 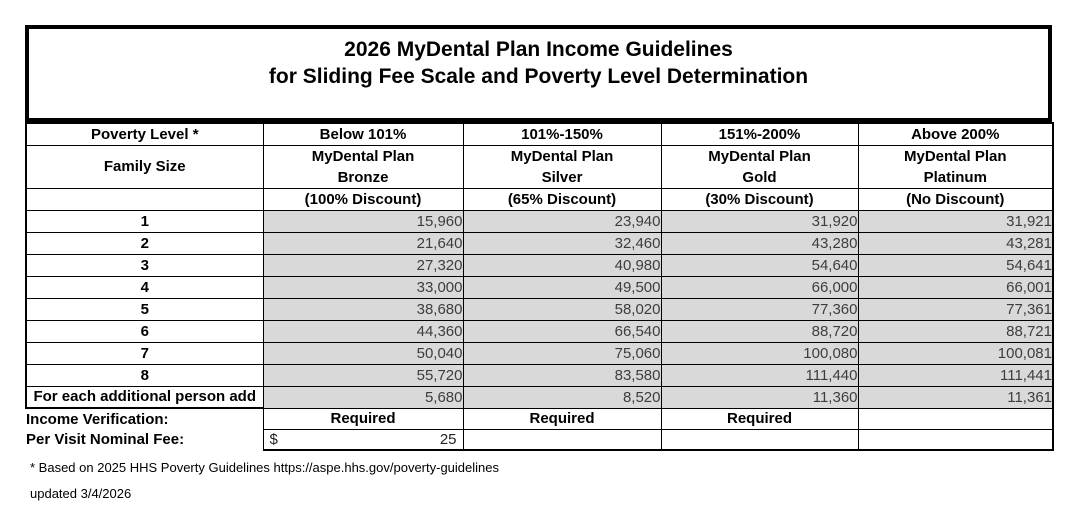 I want to click on range-header: 151%-200%, so click(x=759, y=134).